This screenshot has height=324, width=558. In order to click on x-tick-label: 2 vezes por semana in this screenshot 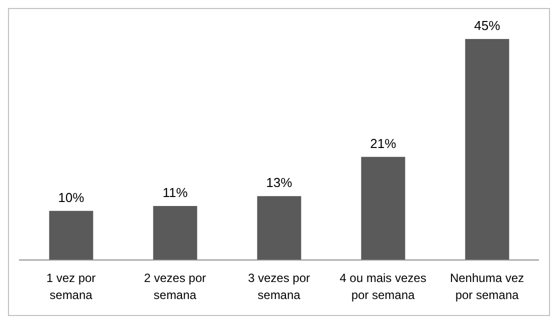, I will do `click(175, 286)`.